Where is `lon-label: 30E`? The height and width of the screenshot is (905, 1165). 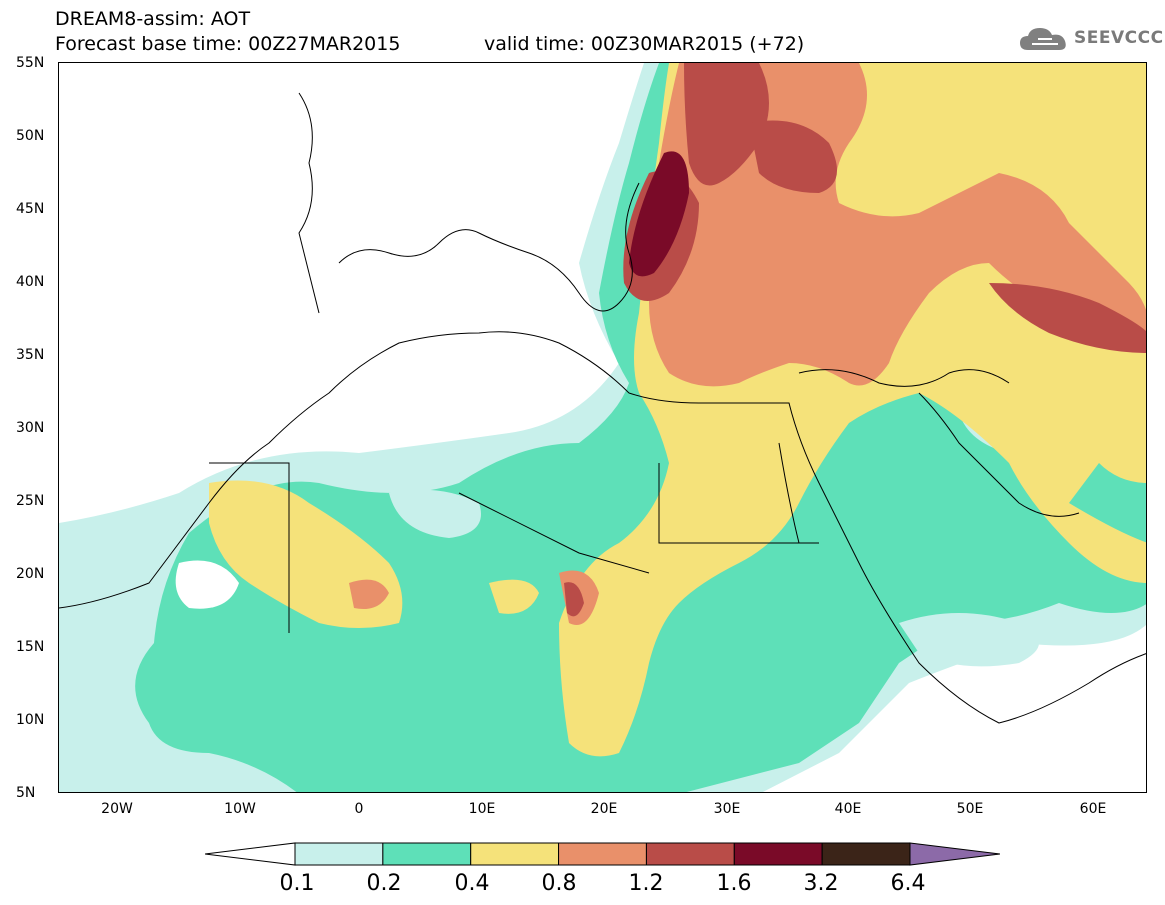
lon-label: 30E is located at coordinates (727, 809).